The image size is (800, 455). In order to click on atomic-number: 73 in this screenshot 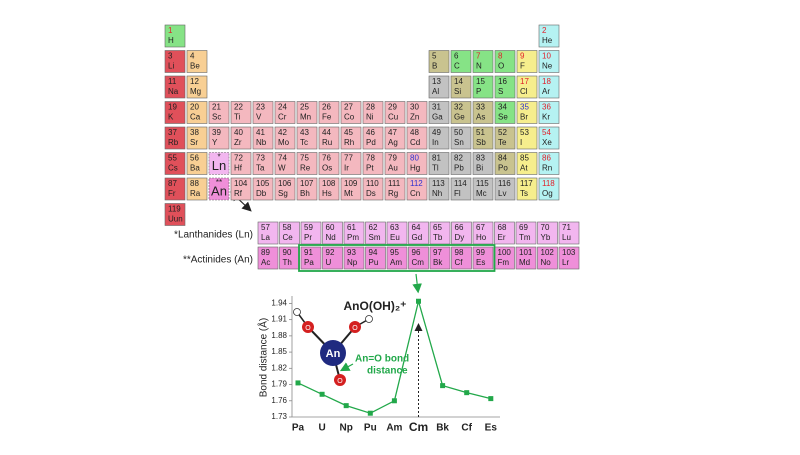, I will do `click(260, 158)`.